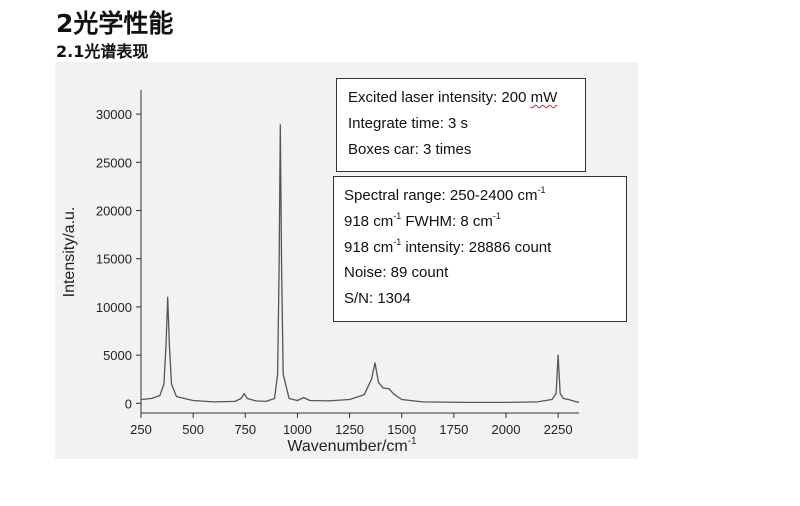 Image resolution: width=800 pixels, height=506 pixels. I want to click on fwhm-line: 918 cm-1 FWHM: 8 cm-1, so click(422, 220).